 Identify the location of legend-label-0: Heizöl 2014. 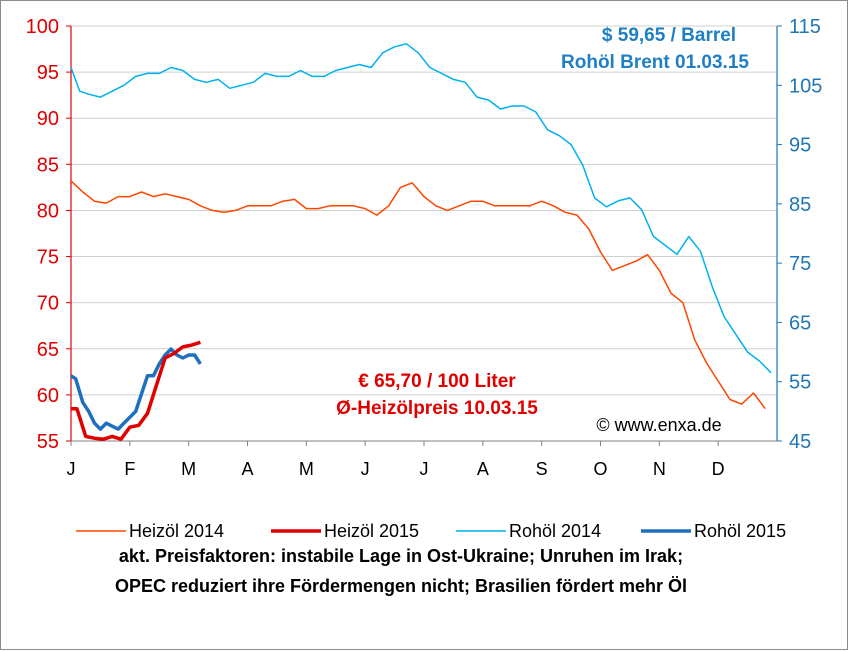
(176, 531).